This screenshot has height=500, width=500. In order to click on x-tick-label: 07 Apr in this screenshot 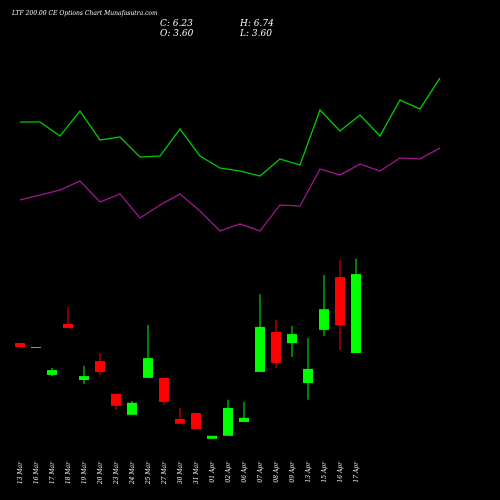, I will do `click(260, 472)`.